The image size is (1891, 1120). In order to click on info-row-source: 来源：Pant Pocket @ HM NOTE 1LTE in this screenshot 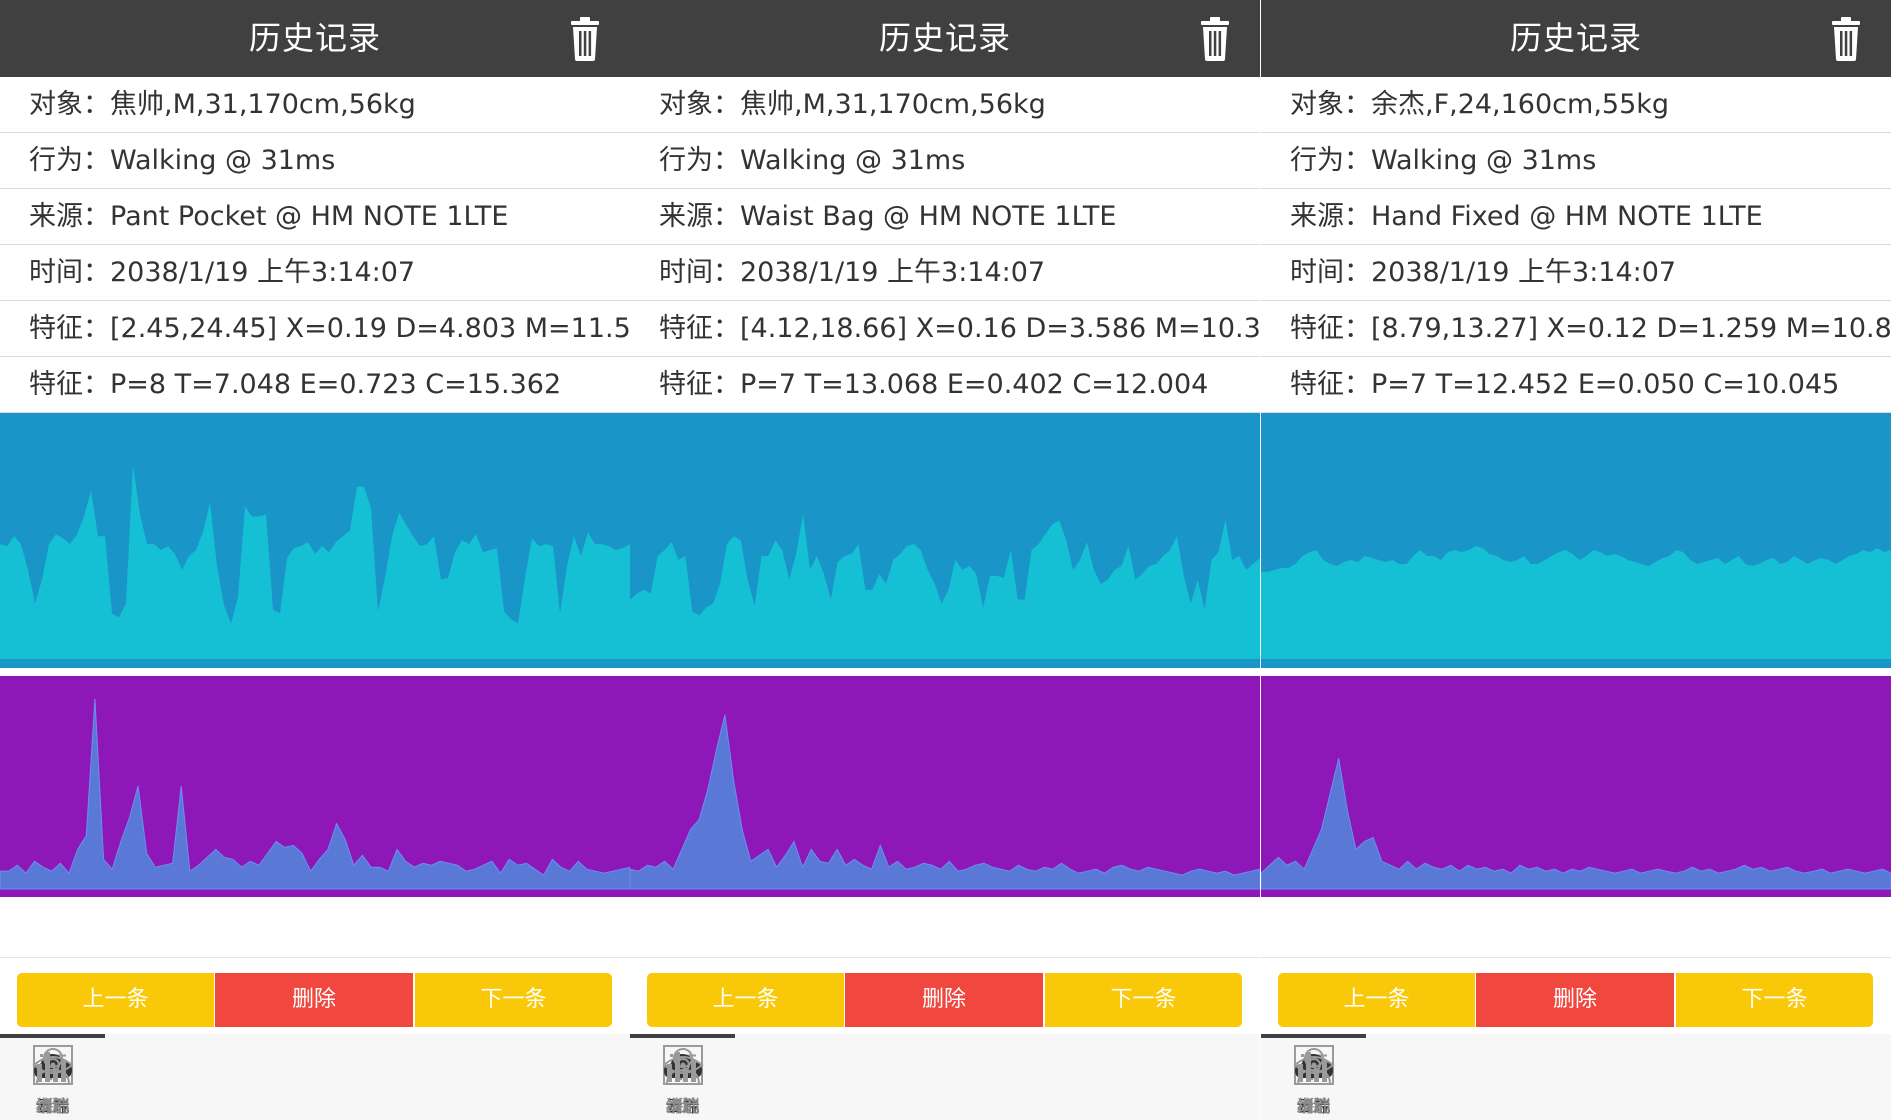, I will do `click(315, 217)`.